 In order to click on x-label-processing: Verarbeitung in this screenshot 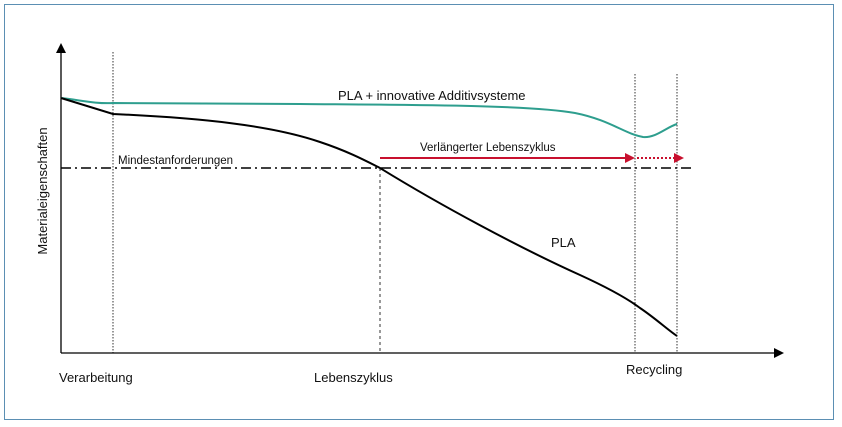, I will do `click(96, 377)`.